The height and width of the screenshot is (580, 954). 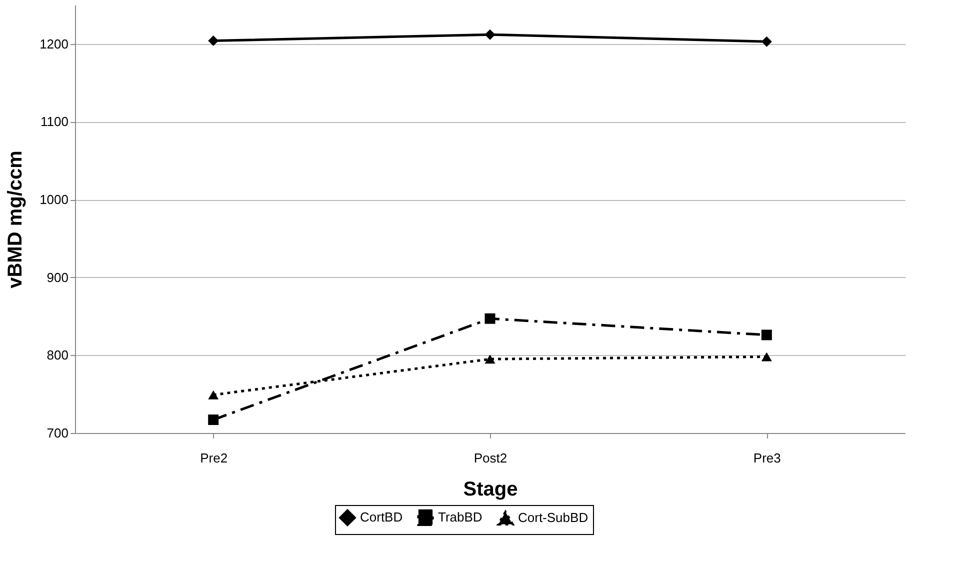 What do you see at coordinates (767, 458) in the screenshot?
I see `x-tick-label: Pre3` at bounding box center [767, 458].